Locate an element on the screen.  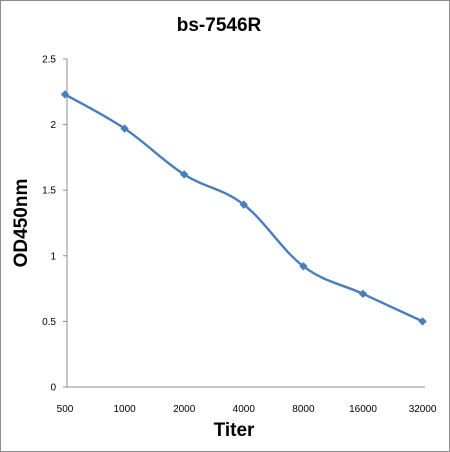
y-tick-label: 0.5 is located at coordinates (49, 322).